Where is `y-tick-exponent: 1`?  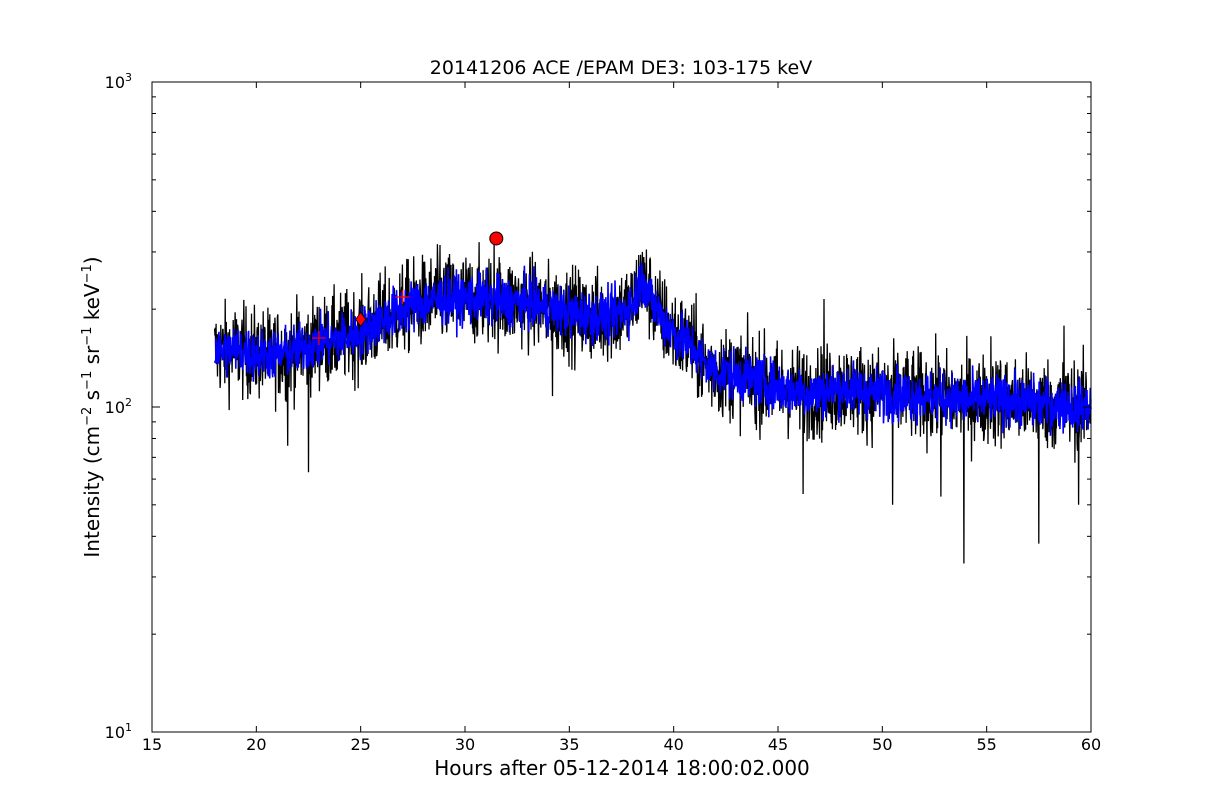 y-tick-exponent: 1 is located at coordinates (128, 727).